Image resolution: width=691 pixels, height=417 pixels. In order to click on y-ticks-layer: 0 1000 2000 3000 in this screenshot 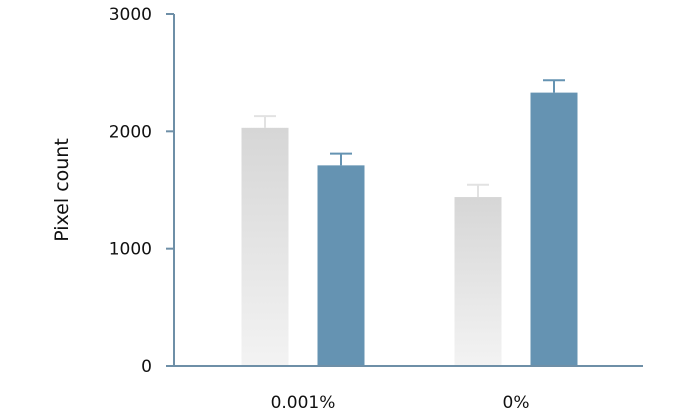, I will do `click(141, 191)`.